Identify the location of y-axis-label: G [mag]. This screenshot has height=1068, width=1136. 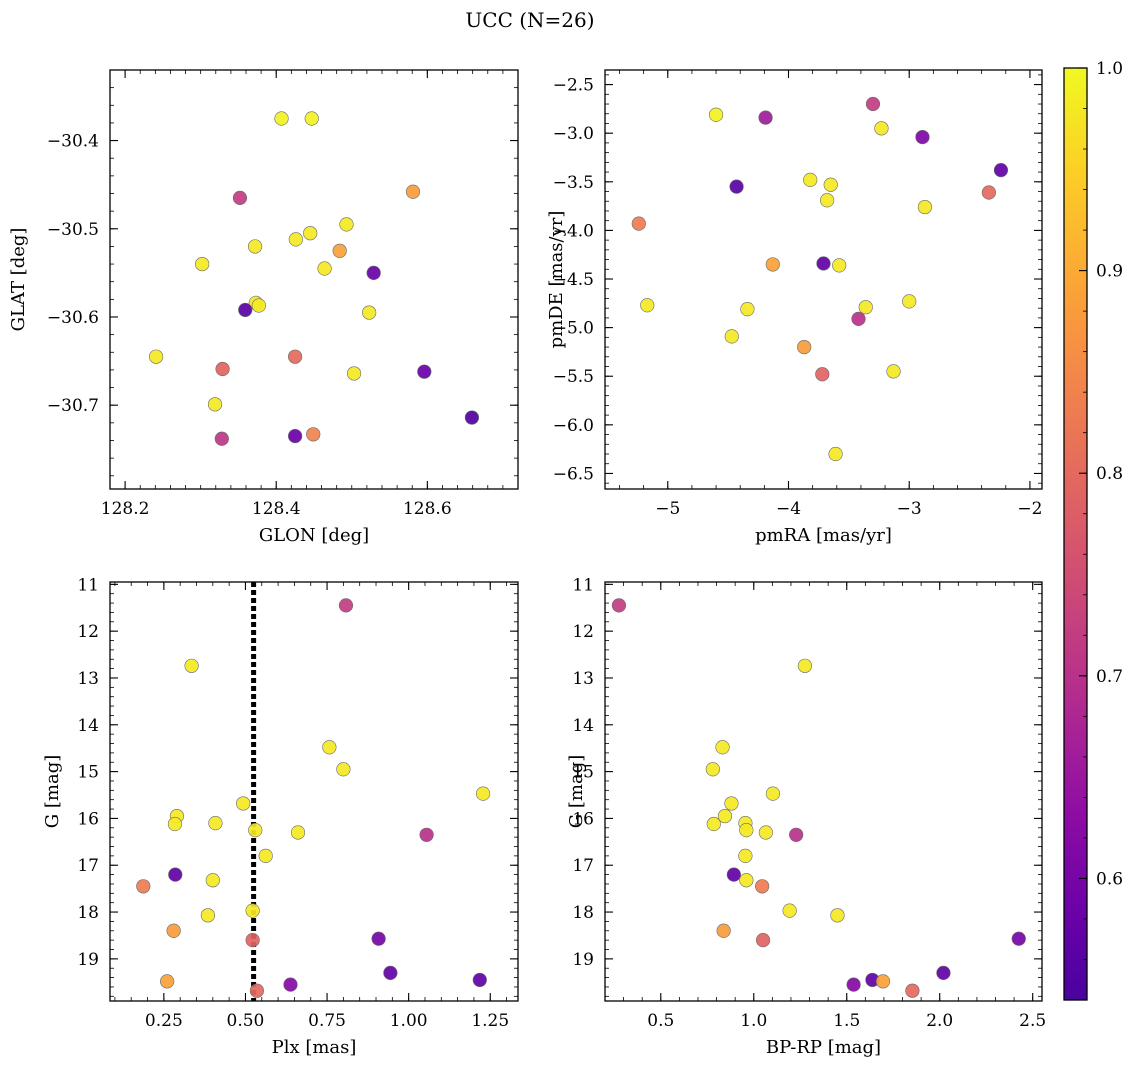
(576, 791).